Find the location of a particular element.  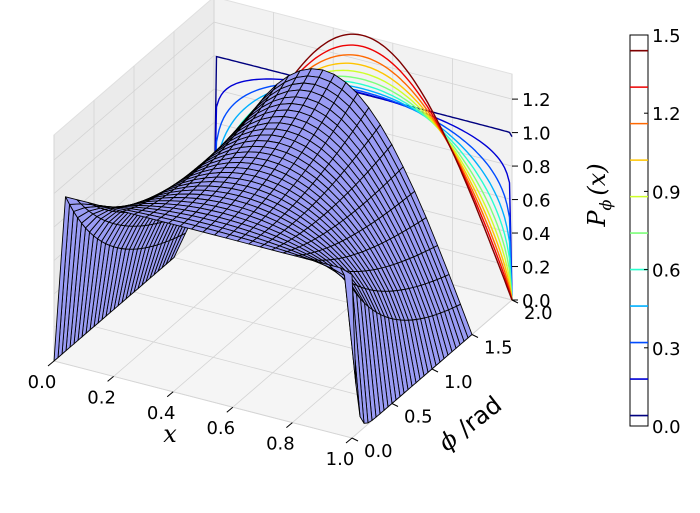

x-tick-label: 0.6 is located at coordinates (220, 428).